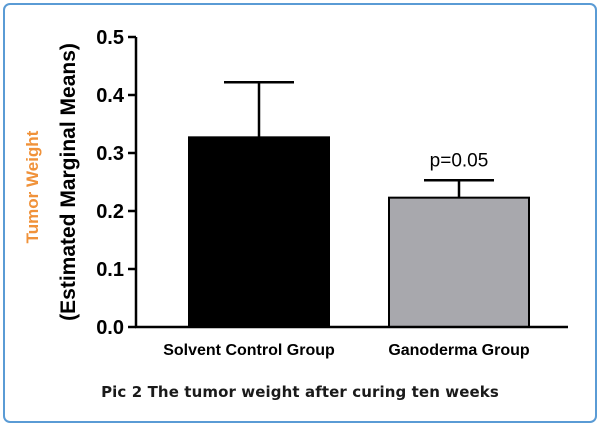 The width and height of the screenshot is (600, 426). What do you see at coordinates (110, 154) in the screenshot?
I see `y-tick-label: 0.3` at bounding box center [110, 154].